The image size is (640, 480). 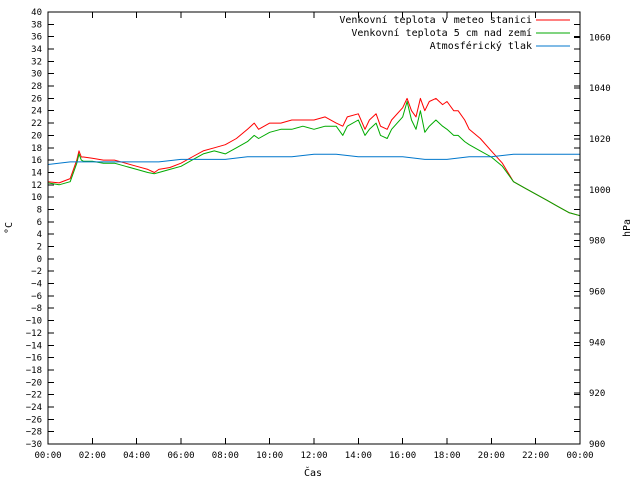 I want to click on x-tick-label: 10:00, so click(x=269, y=456).